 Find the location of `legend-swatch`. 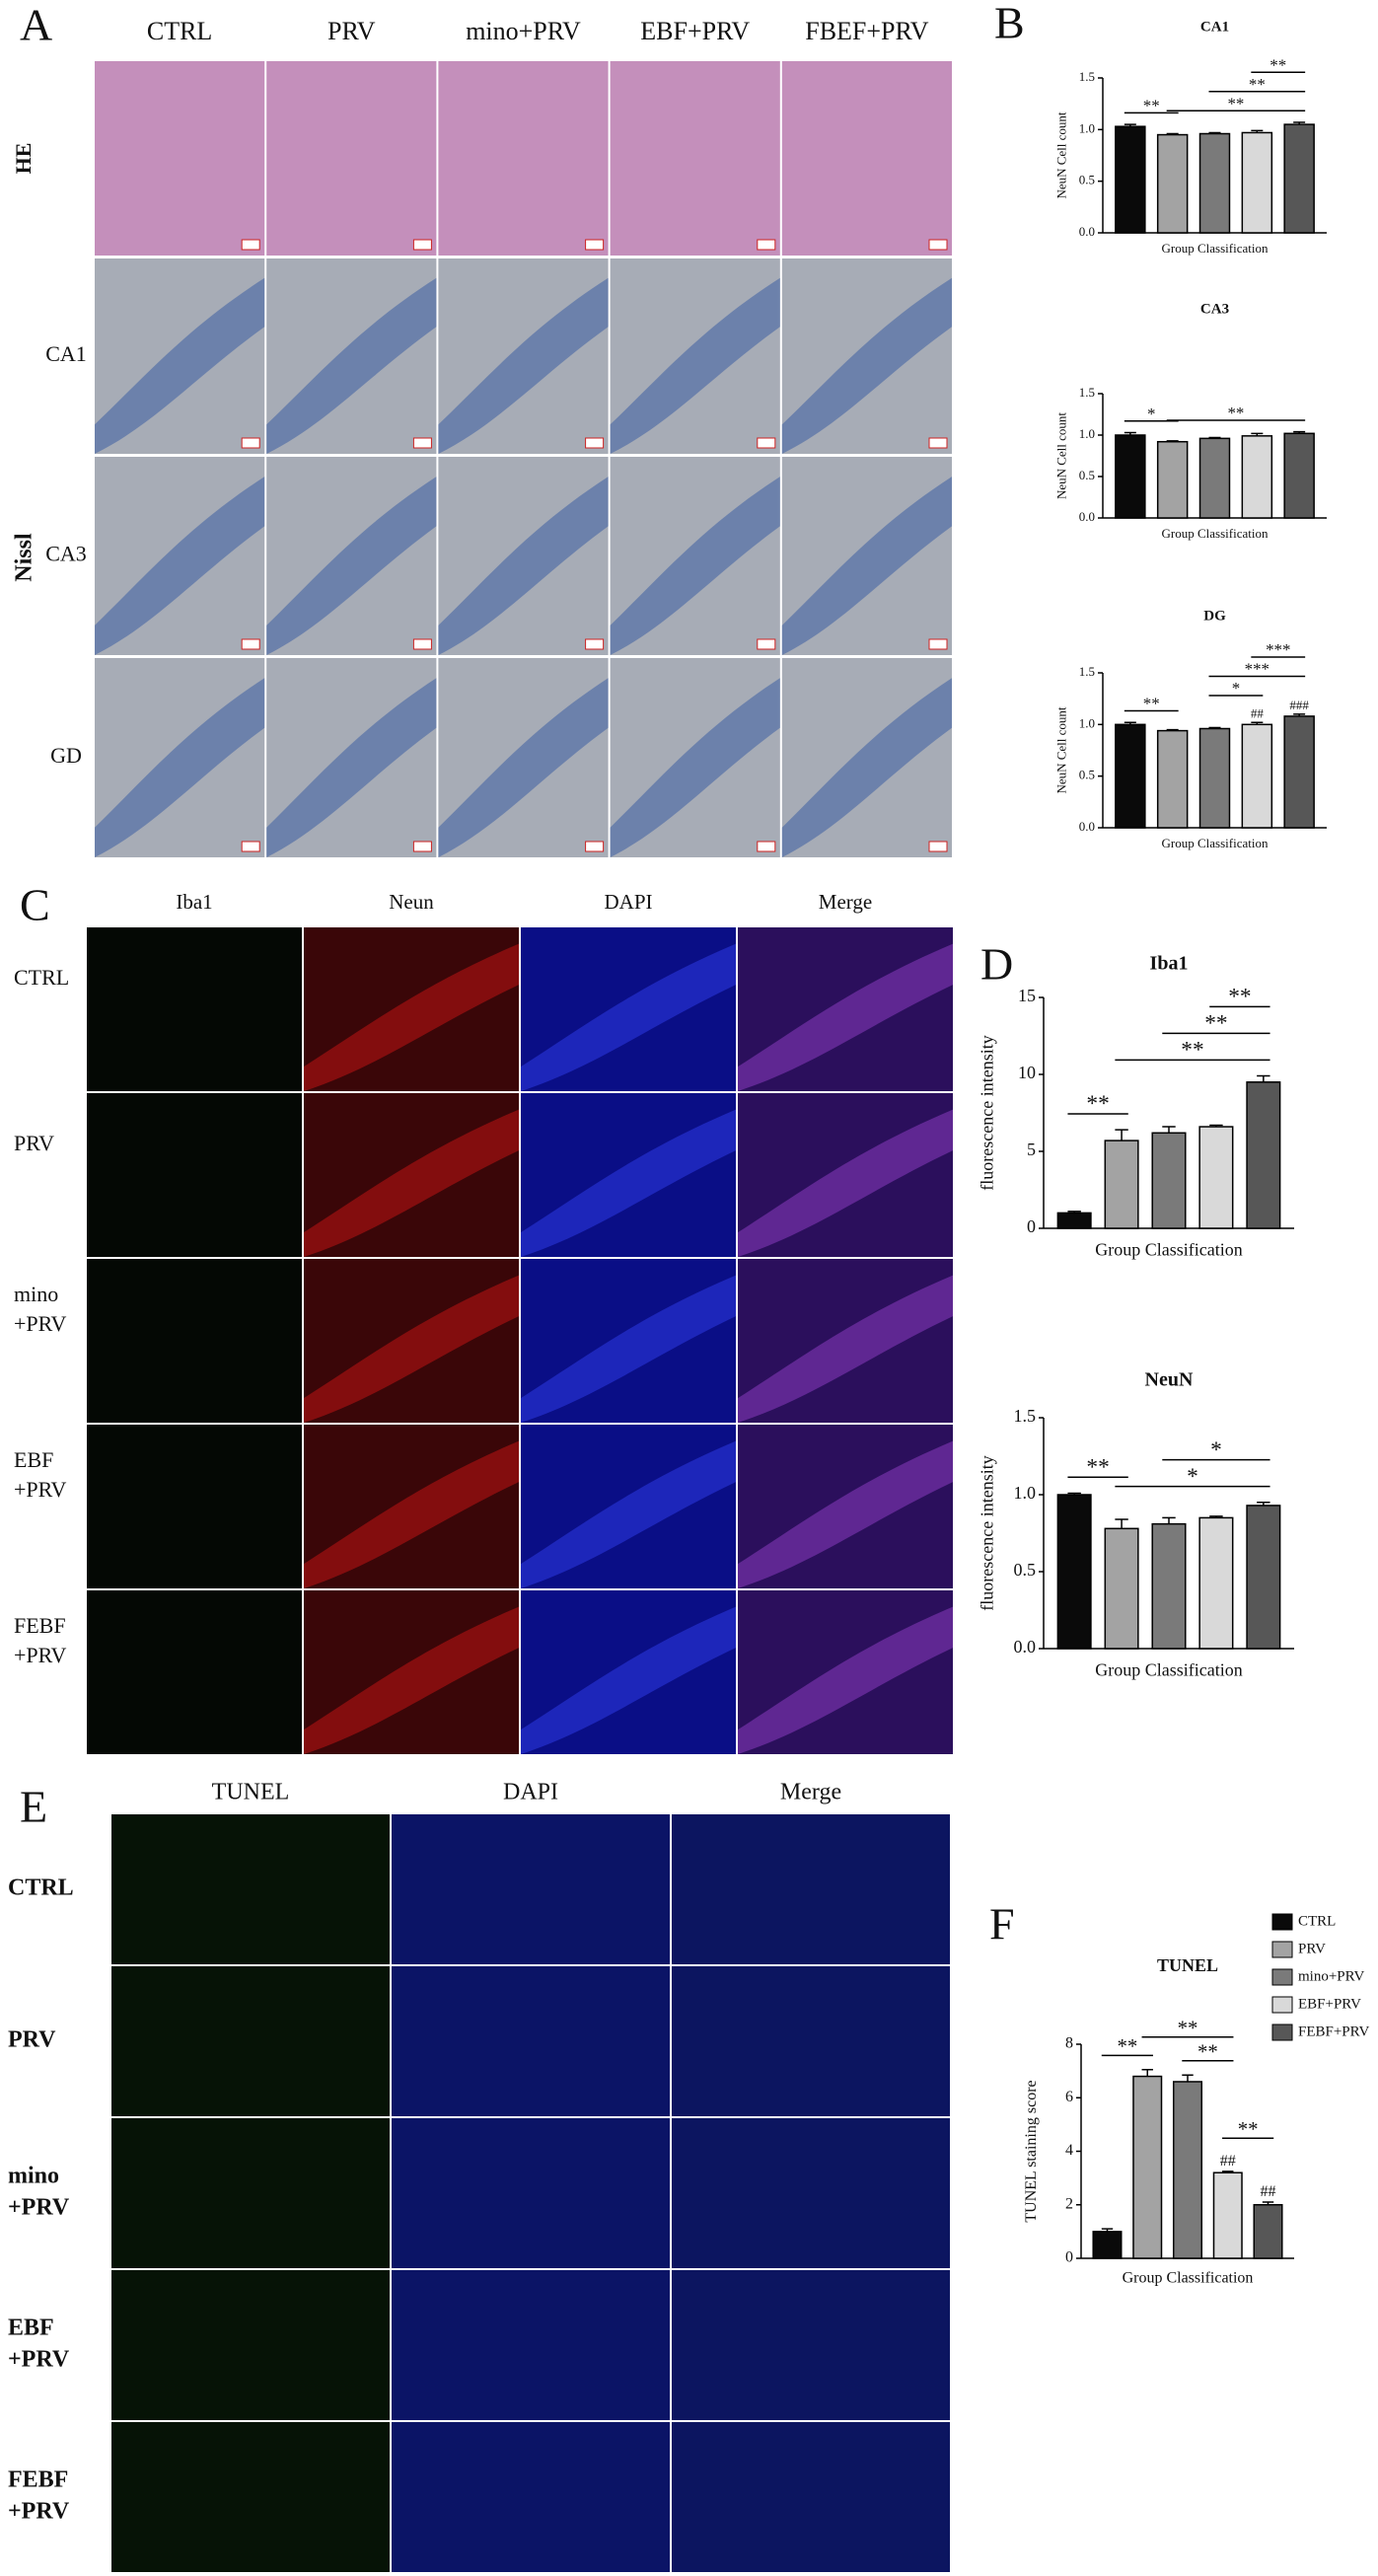

legend-swatch is located at coordinates (1282, 2005).